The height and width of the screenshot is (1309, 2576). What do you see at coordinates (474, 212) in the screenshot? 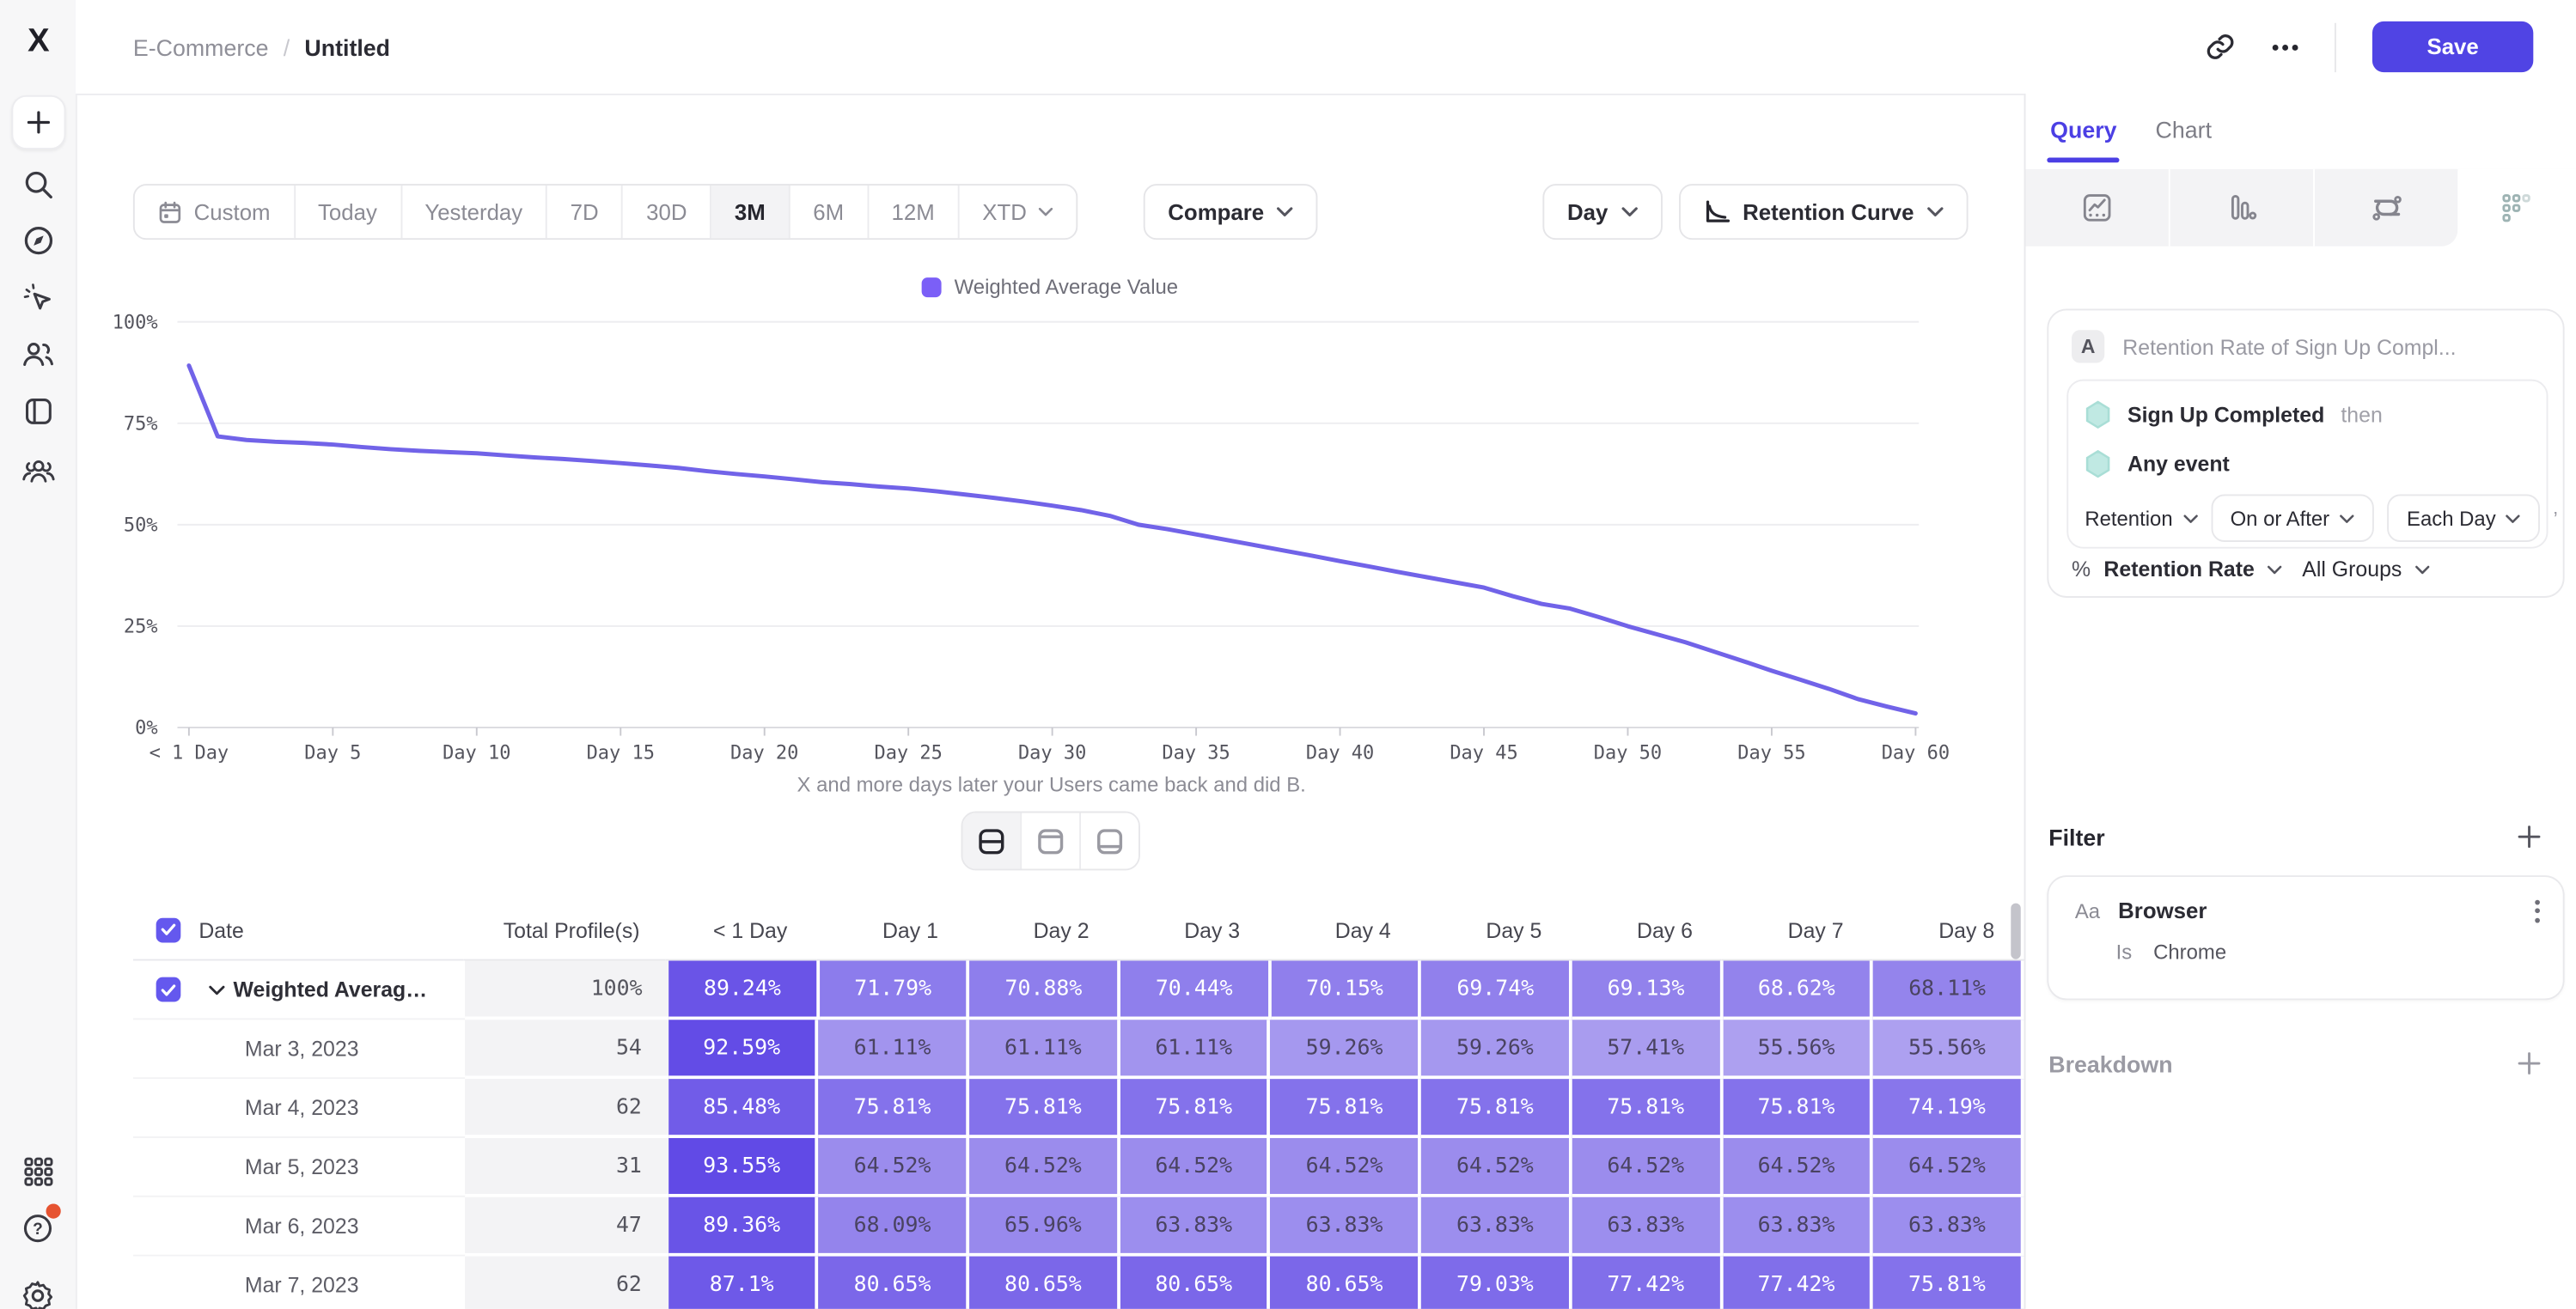
I see `range-yesterday: Yesterday` at bounding box center [474, 212].